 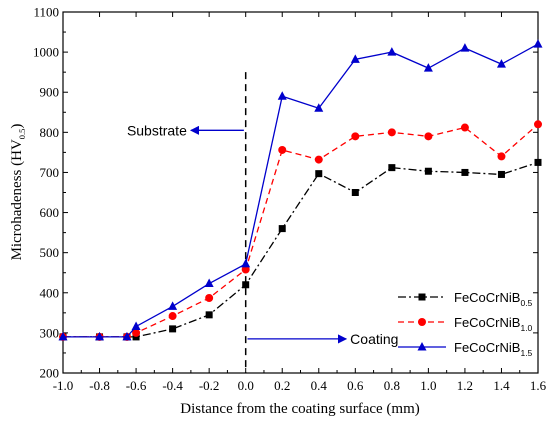 What do you see at coordinates (392, 385) in the screenshot?
I see `x-tick-label: 0.8` at bounding box center [392, 385].